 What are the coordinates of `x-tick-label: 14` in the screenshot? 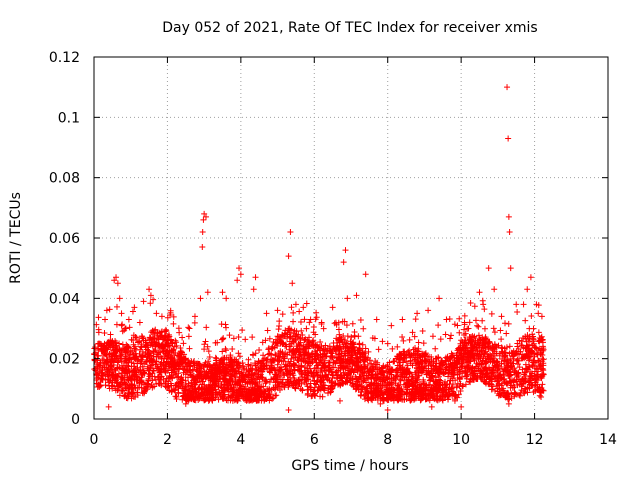 It's located at (608, 440).